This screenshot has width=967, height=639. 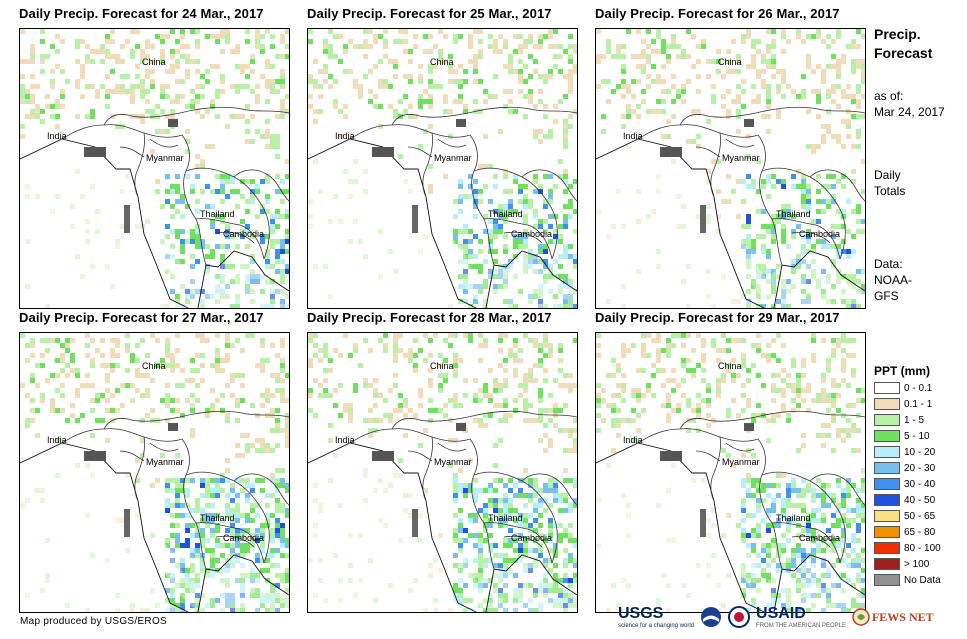 What do you see at coordinates (889, 183) in the screenshot?
I see `totals-block: Daily Totals` at bounding box center [889, 183].